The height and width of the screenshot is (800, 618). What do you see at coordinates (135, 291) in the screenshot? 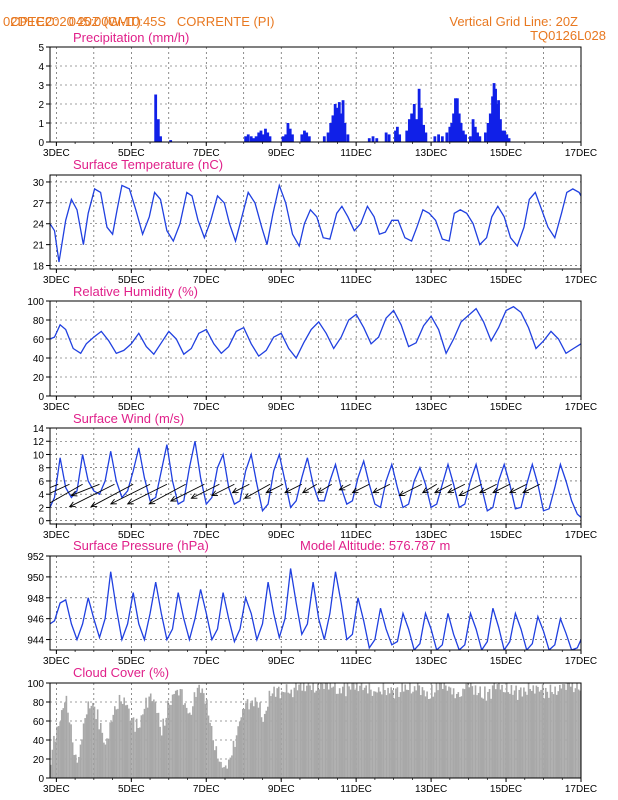
I see `panel-title: Relative Humidity (%)` at bounding box center [135, 291].